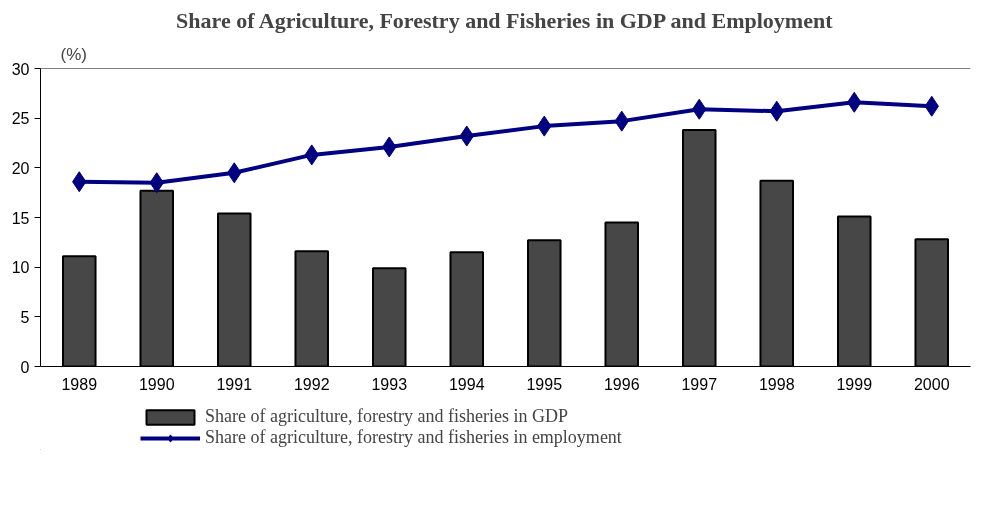 The image size is (1007, 515). I want to click on x-tick-label: 2000, so click(931, 384).